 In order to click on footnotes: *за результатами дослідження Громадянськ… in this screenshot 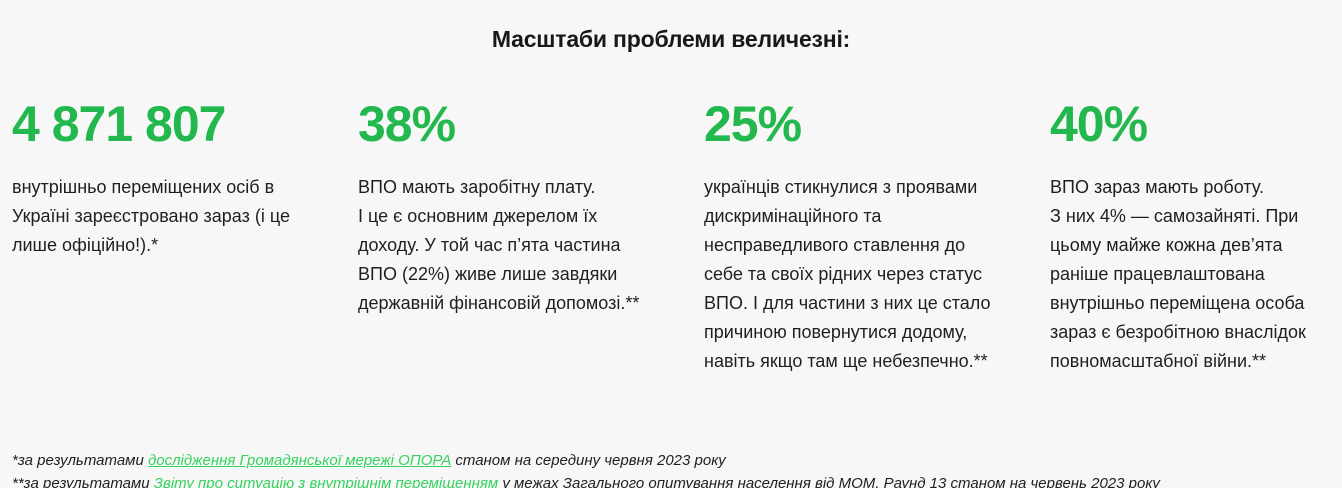, I will do `click(586, 469)`.